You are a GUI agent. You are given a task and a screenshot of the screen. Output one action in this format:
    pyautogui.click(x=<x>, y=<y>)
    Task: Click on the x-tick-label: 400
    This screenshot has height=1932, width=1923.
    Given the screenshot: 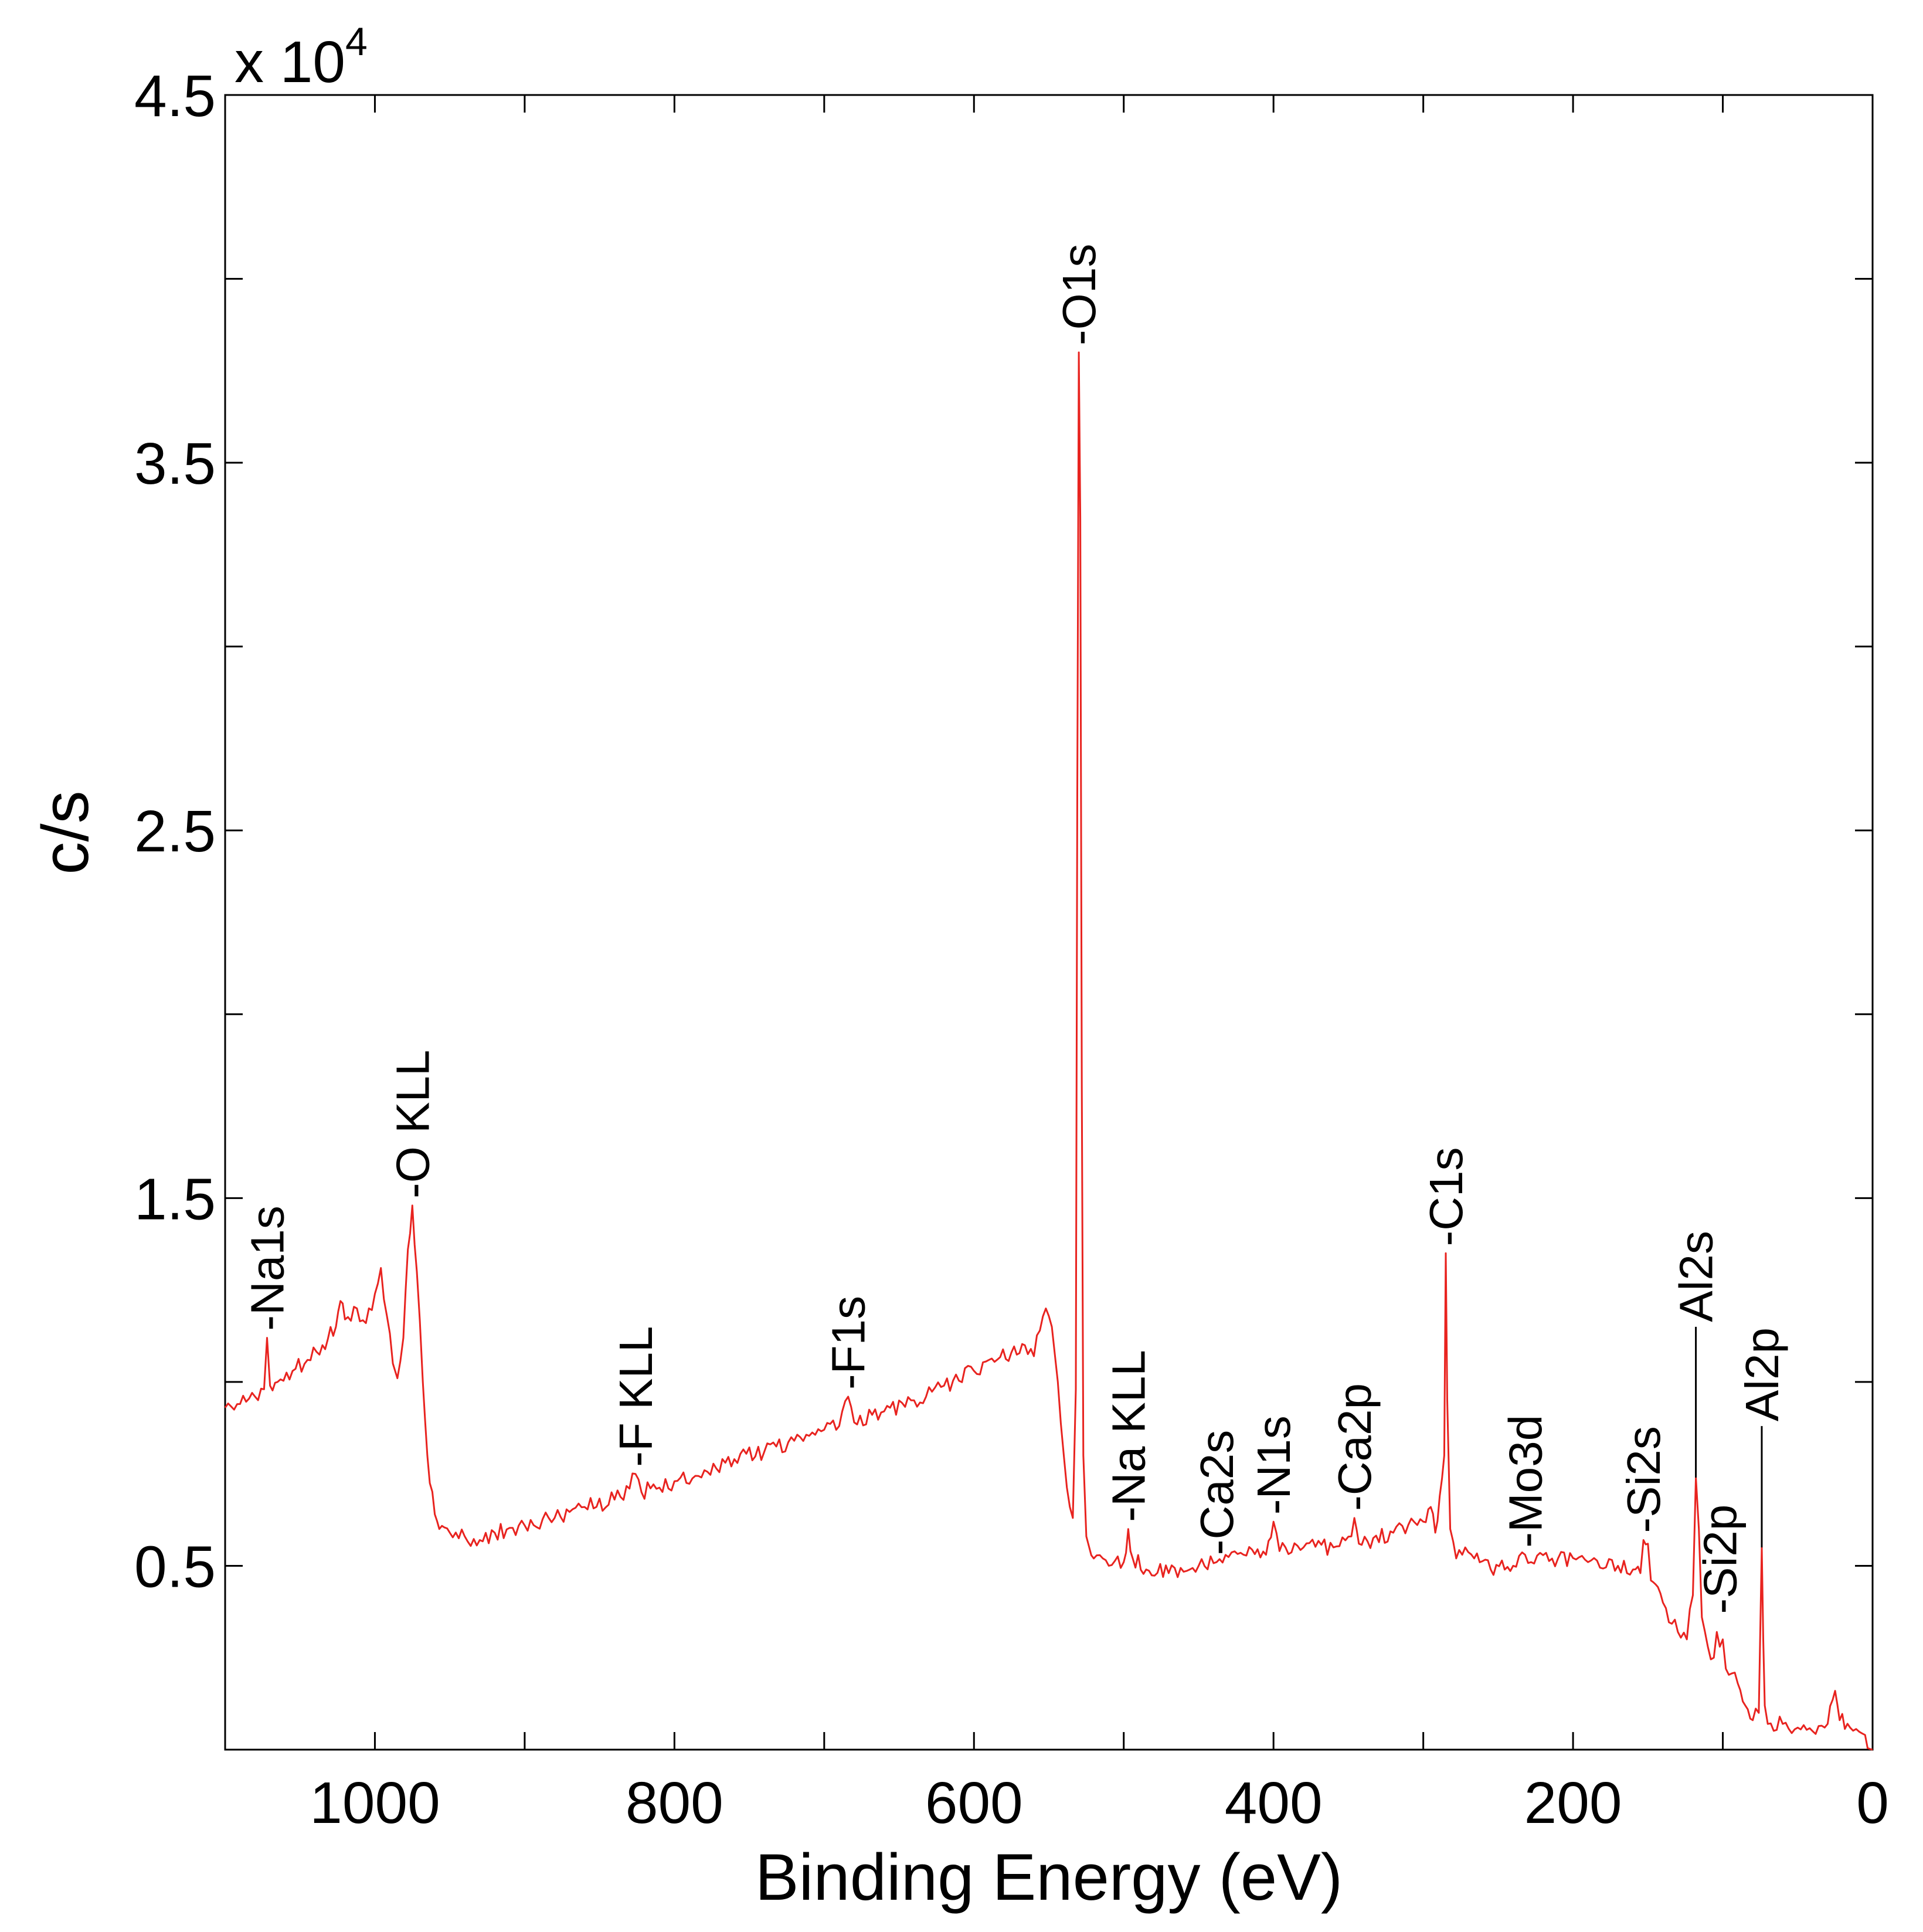 What is the action you would take?
    pyautogui.click(x=1274, y=1803)
    